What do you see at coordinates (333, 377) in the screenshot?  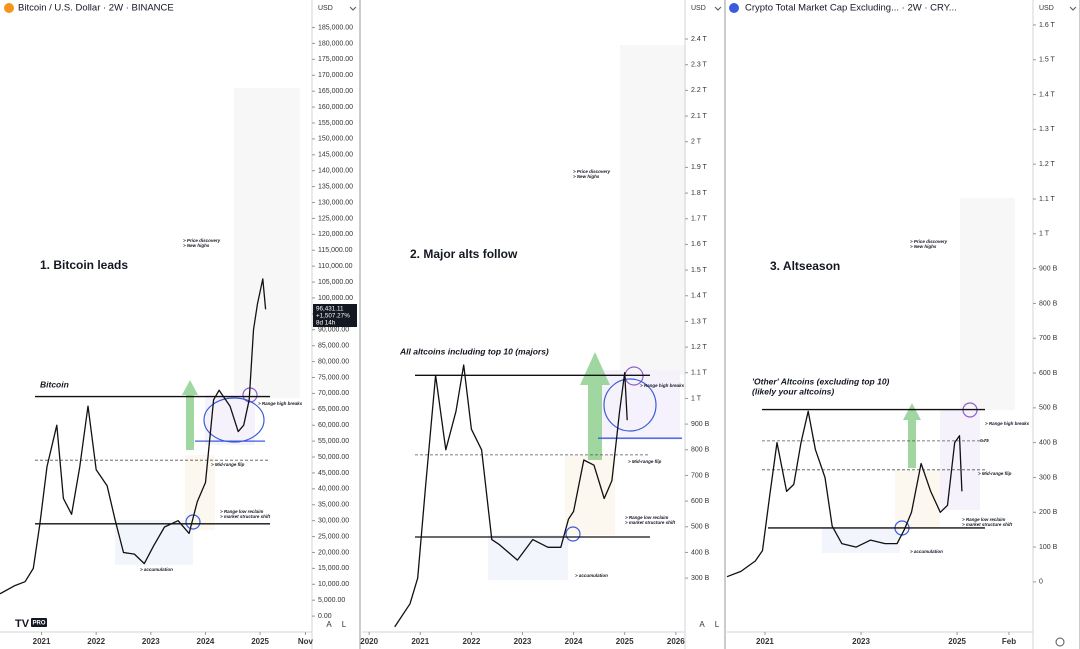 I see `y-tick-label: 75,000.00` at bounding box center [333, 377].